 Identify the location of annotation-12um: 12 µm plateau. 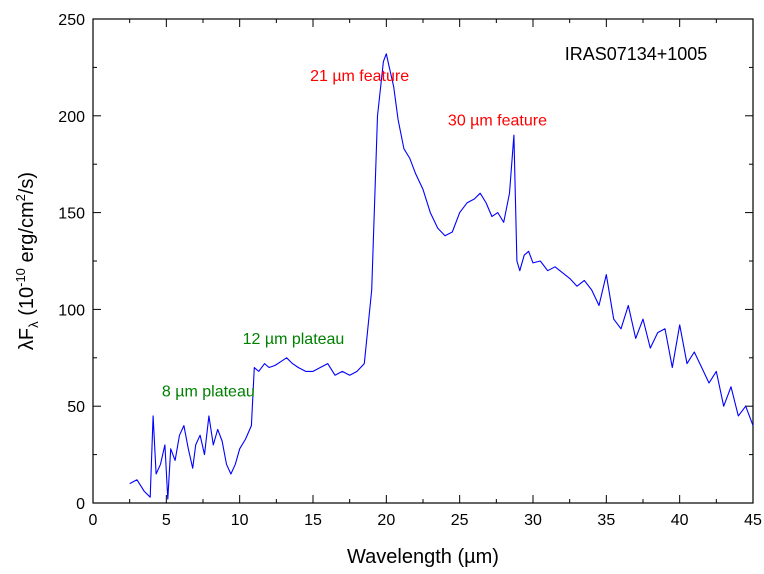
(294, 339).